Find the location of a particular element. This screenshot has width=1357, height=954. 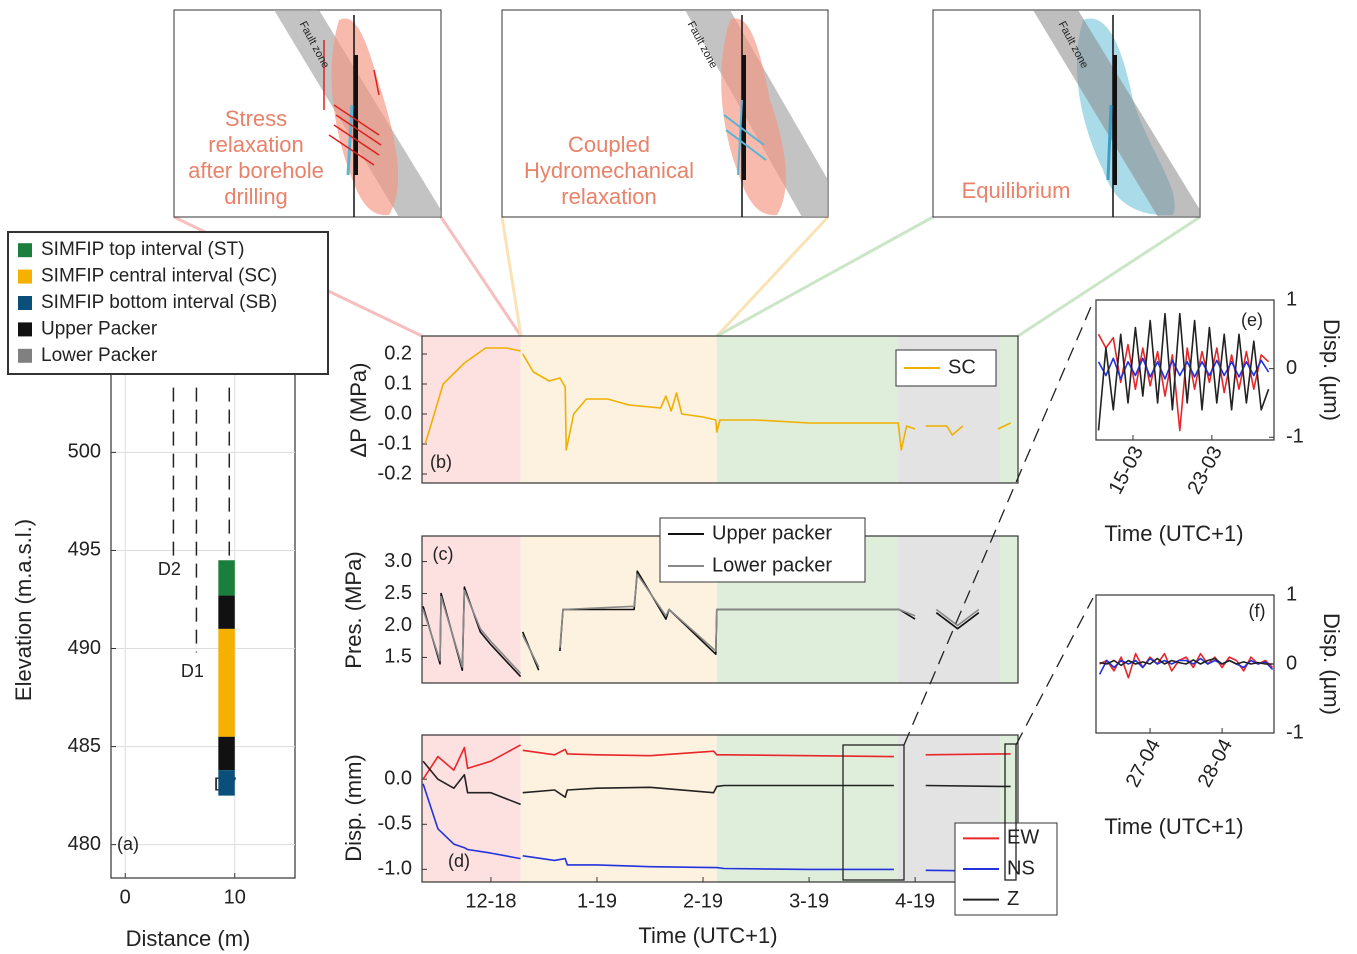

y-tick-label: -1.0 is located at coordinates (395, 869).